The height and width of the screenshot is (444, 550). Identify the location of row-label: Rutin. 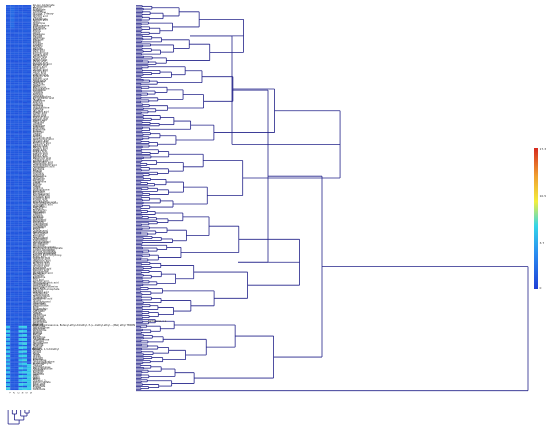
(36, 307).